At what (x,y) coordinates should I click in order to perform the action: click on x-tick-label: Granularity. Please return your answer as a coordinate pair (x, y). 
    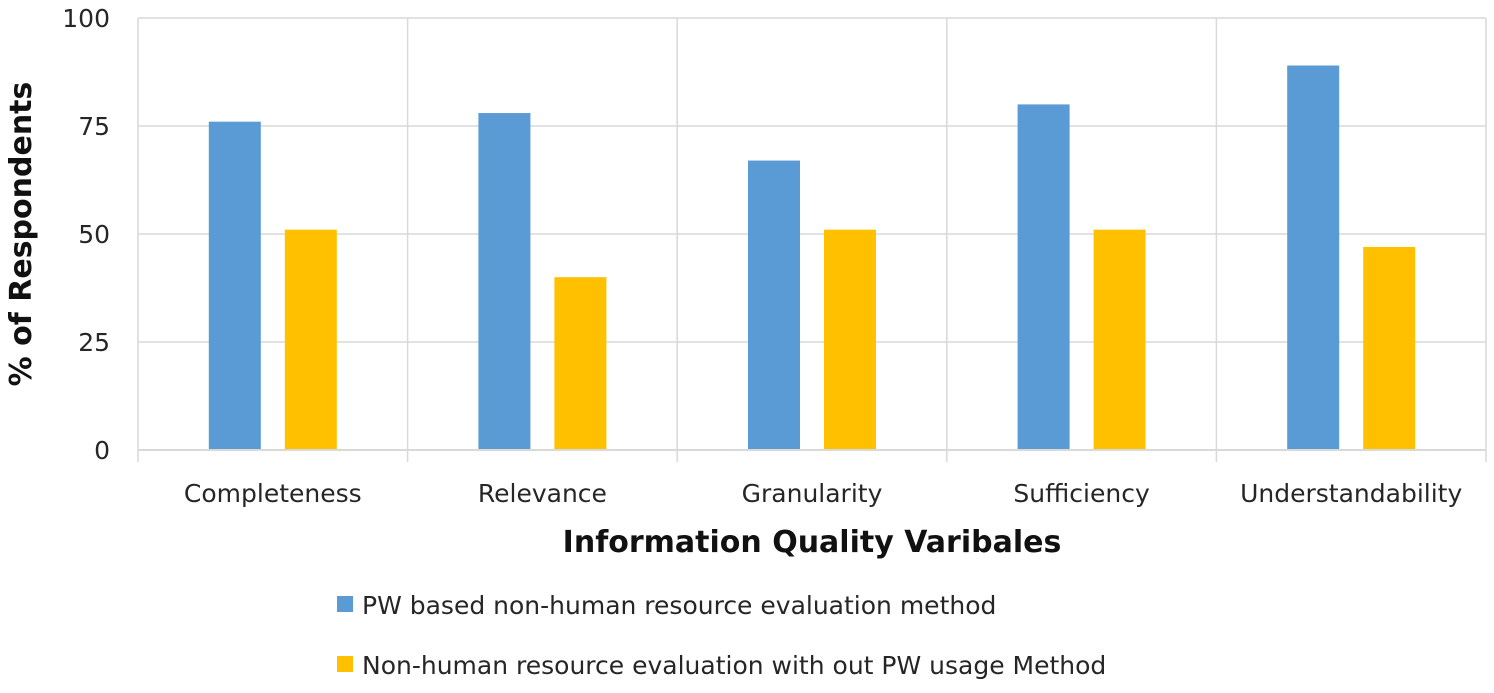
    Looking at the image, I should click on (812, 493).